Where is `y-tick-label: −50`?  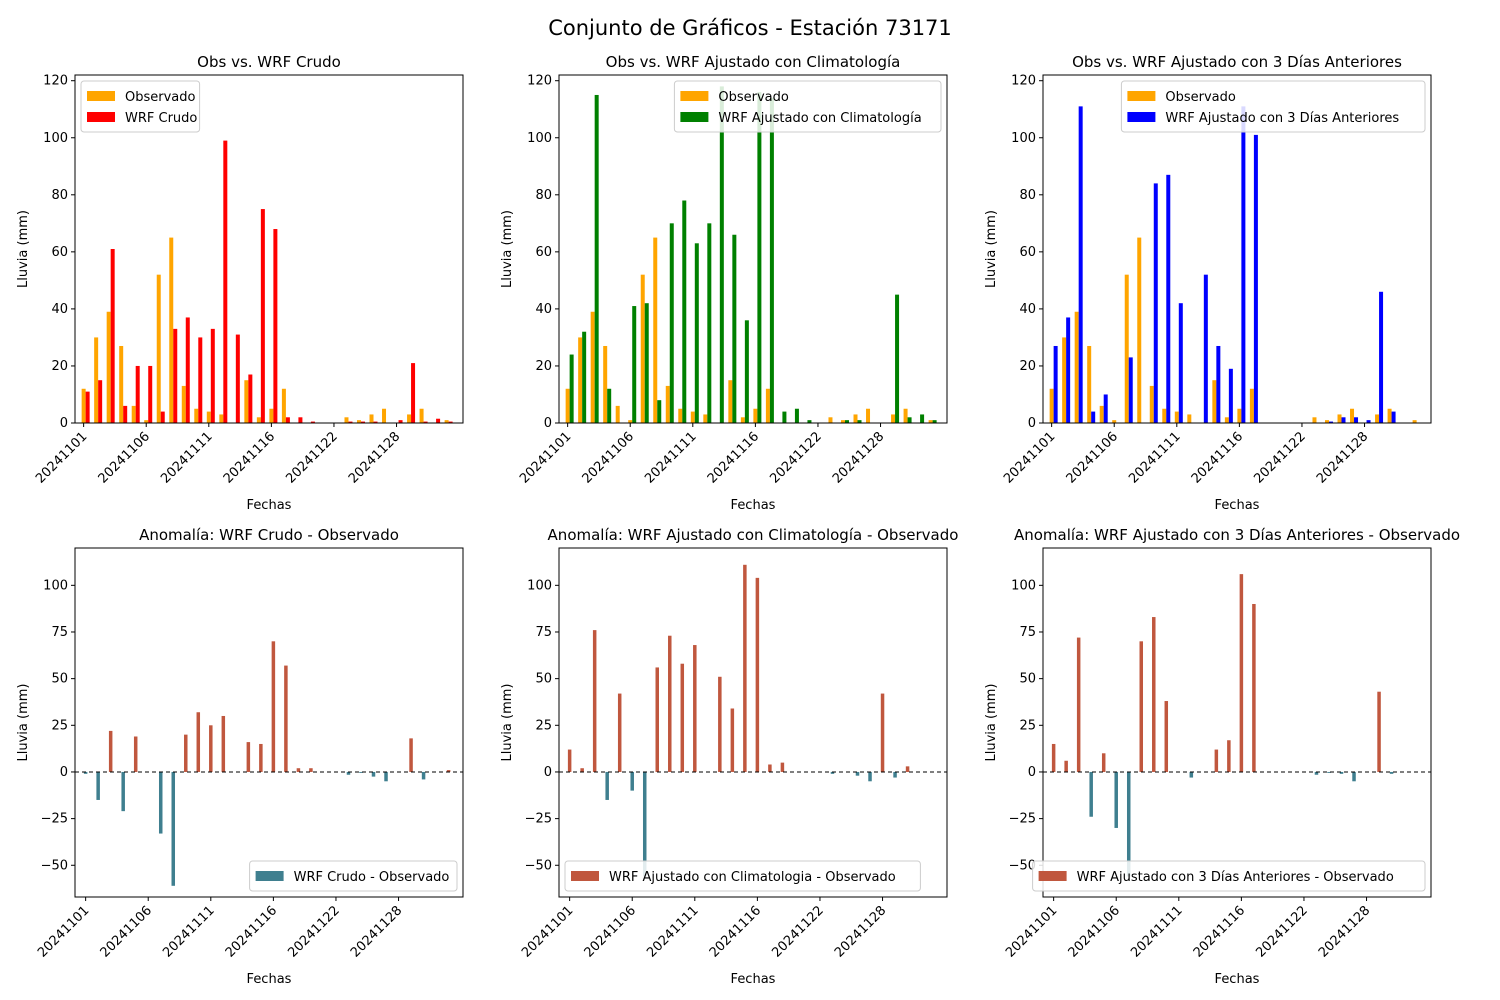
y-tick-label: −50 is located at coordinates (54, 865).